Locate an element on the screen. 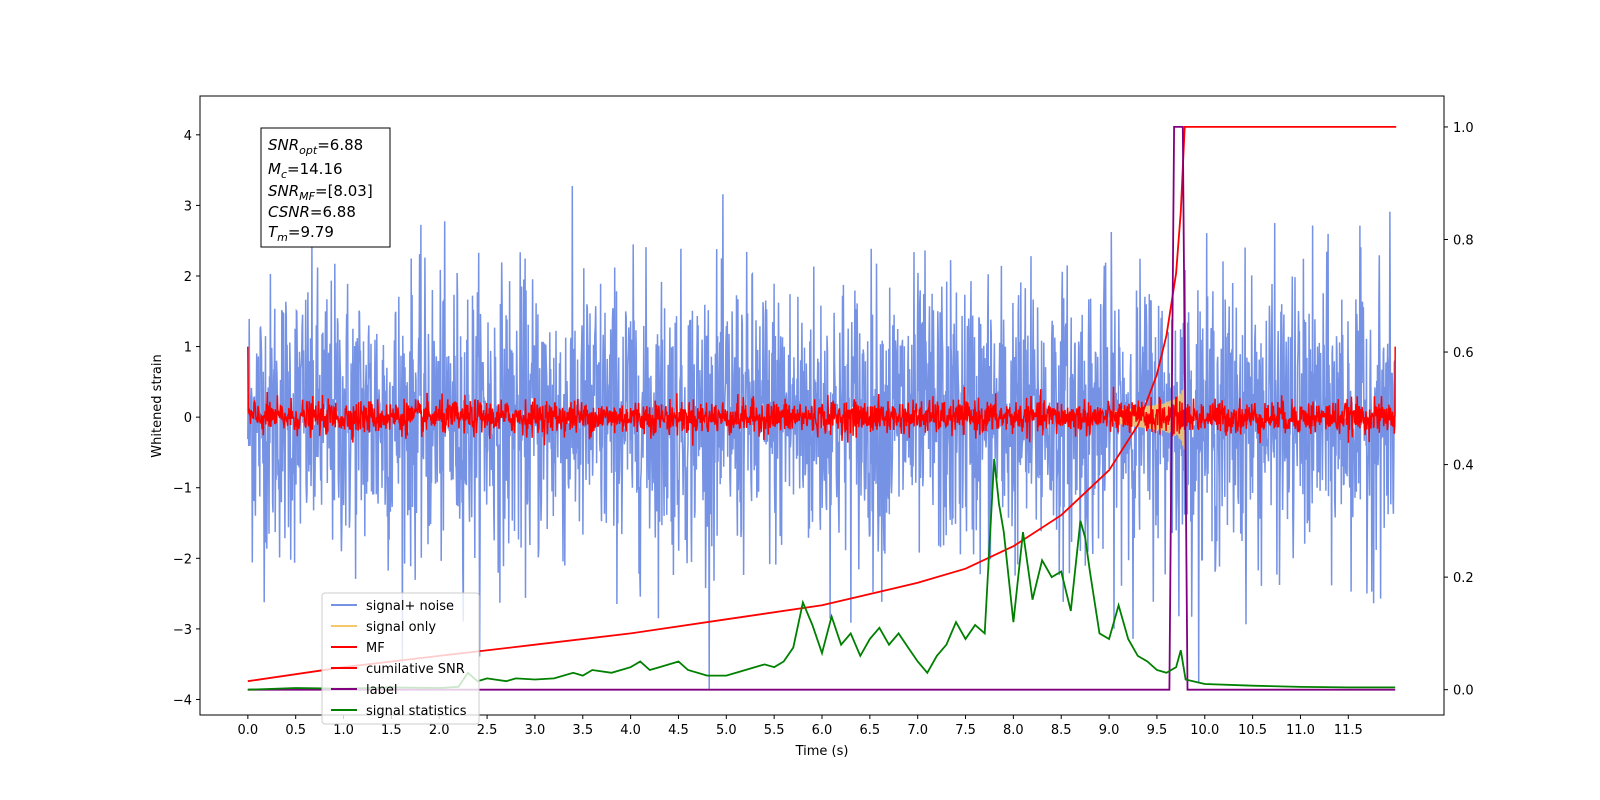 This screenshot has height=800, width=1600. x-tick-label: 7.0 is located at coordinates (917, 730).